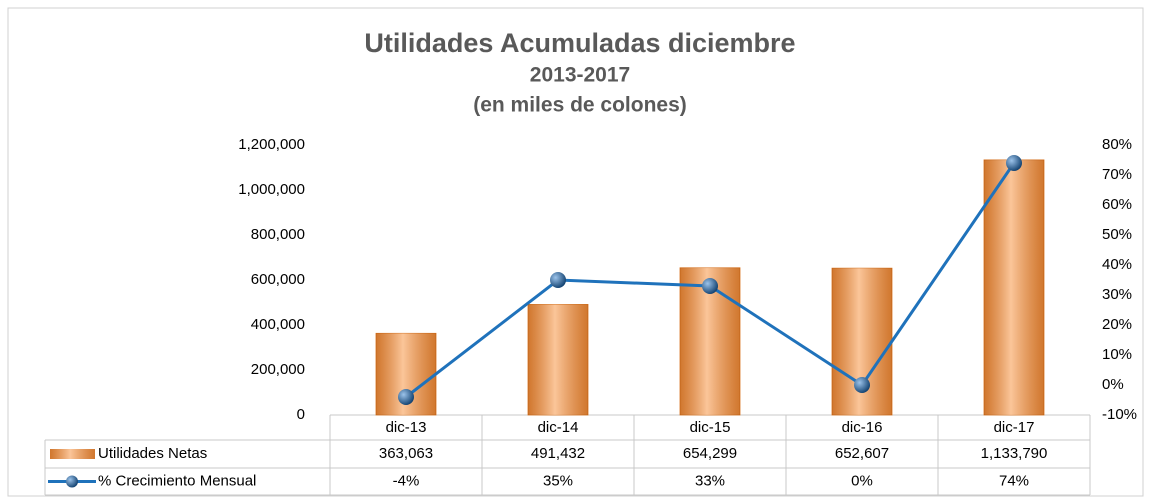 Image resolution: width=1151 pixels, height=501 pixels. What do you see at coordinates (271, 189) in the screenshot?
I see `y-tick-label: 1,000,000` at bounding box center [271, 189].